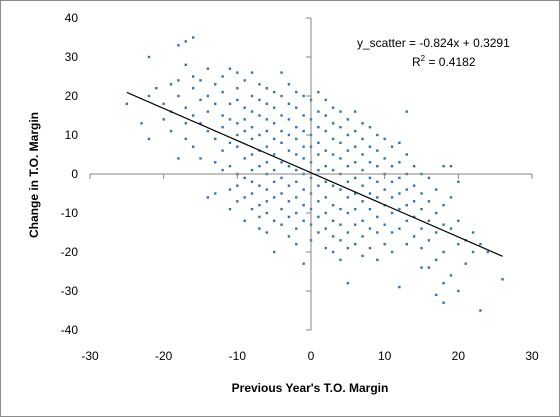  What do you see at coordinates (70, 330) in the screenshot?
I see `y-tick-label: -40` at bounding box center [70, 330].